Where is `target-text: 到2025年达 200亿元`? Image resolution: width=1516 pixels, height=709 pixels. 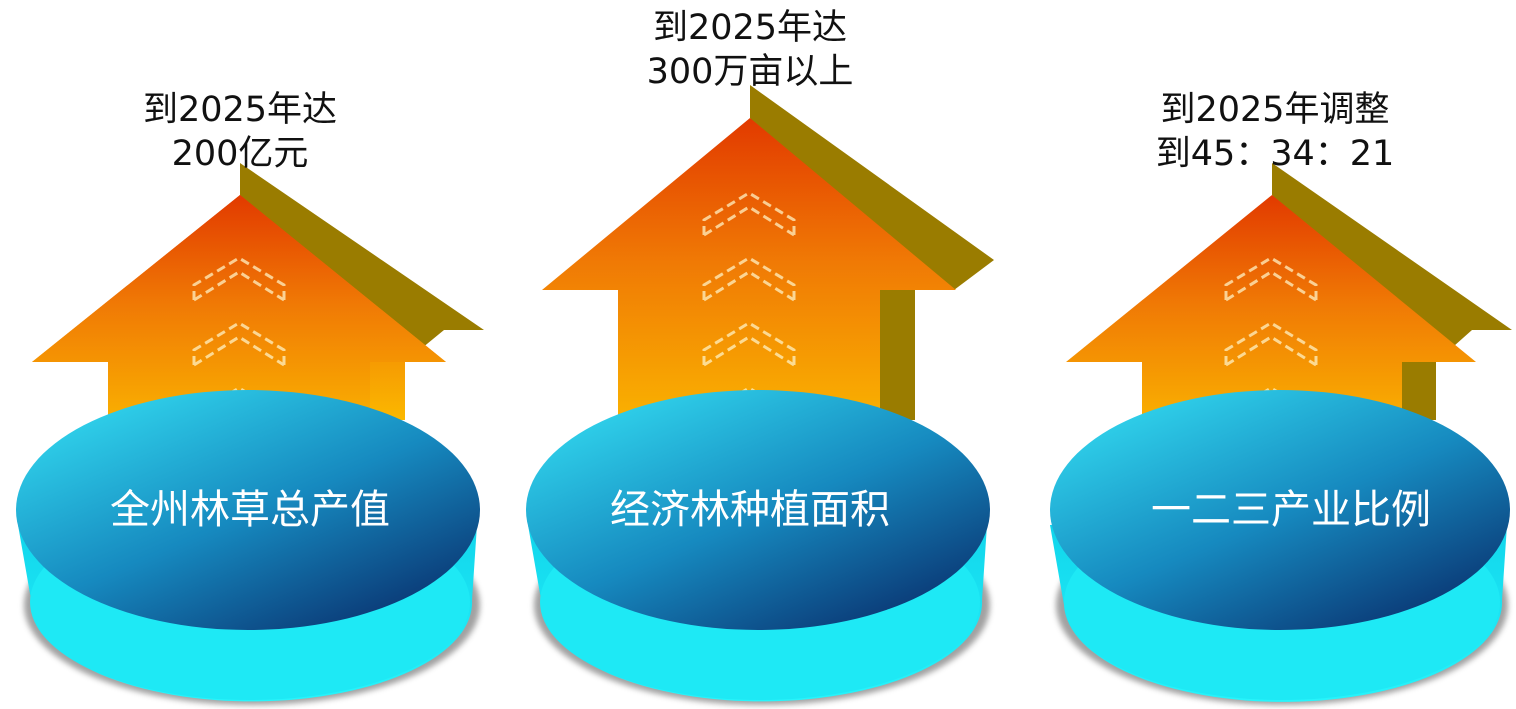
target-text: 到2025年达 200亿元 is located at coordinates (240, 132).